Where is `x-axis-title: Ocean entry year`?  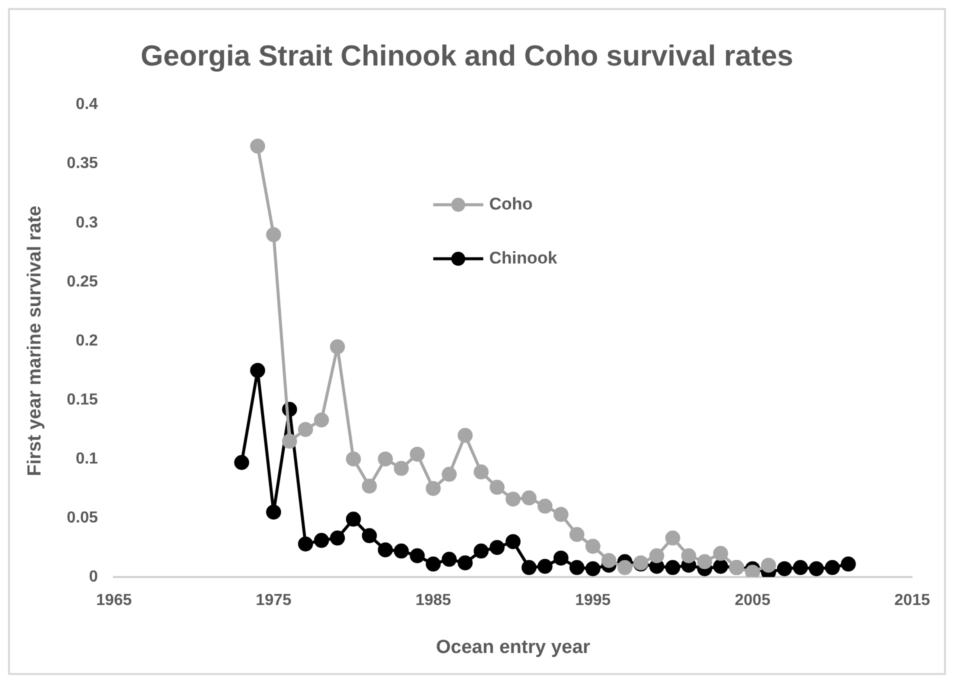 x-axis-title: Ocean entry year is located at coordinates (513, 647).